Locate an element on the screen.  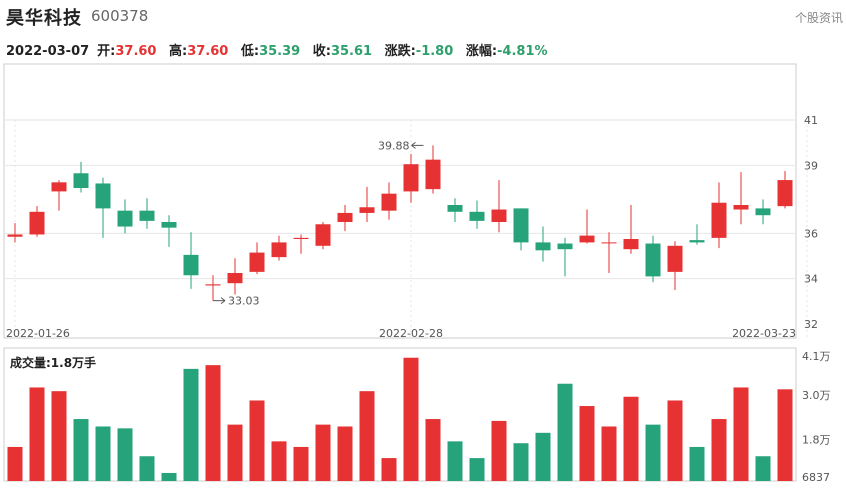
volume-axis: 4.1万 3.0万 1.8万 6837 is located at coordinates (816, 417).